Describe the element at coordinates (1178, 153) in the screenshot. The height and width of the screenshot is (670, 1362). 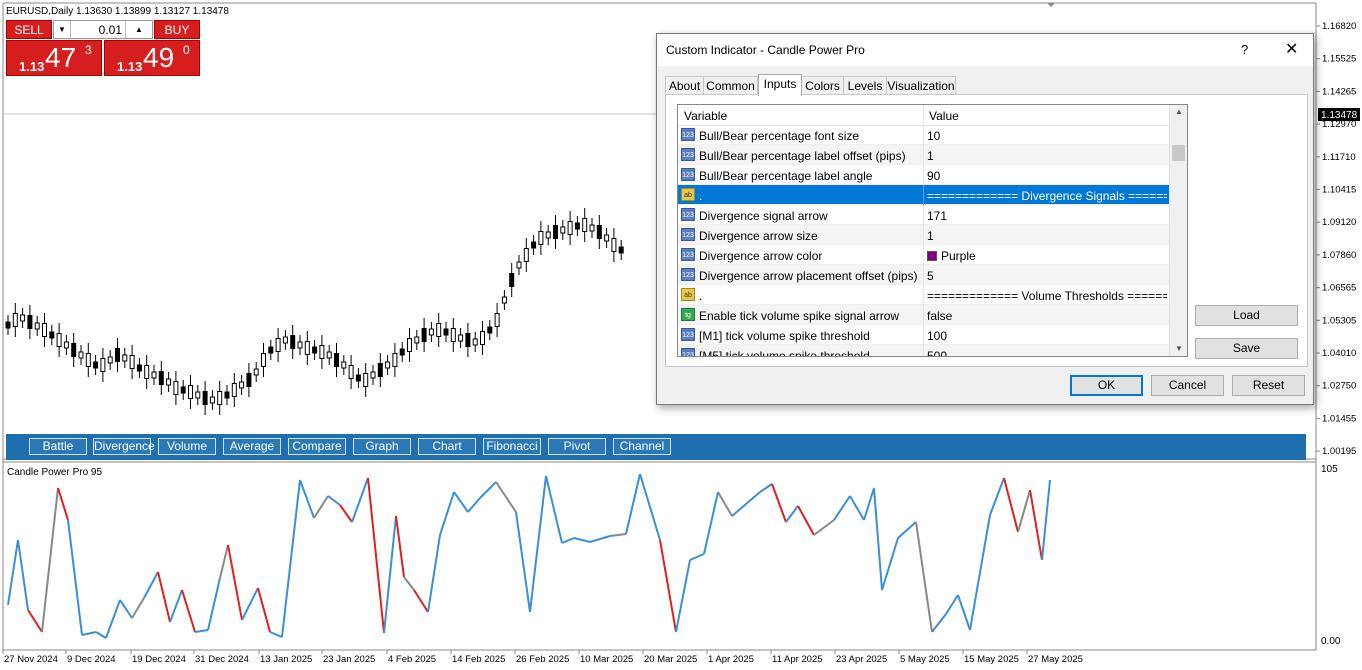
I see `scroll-thumb` at that location.